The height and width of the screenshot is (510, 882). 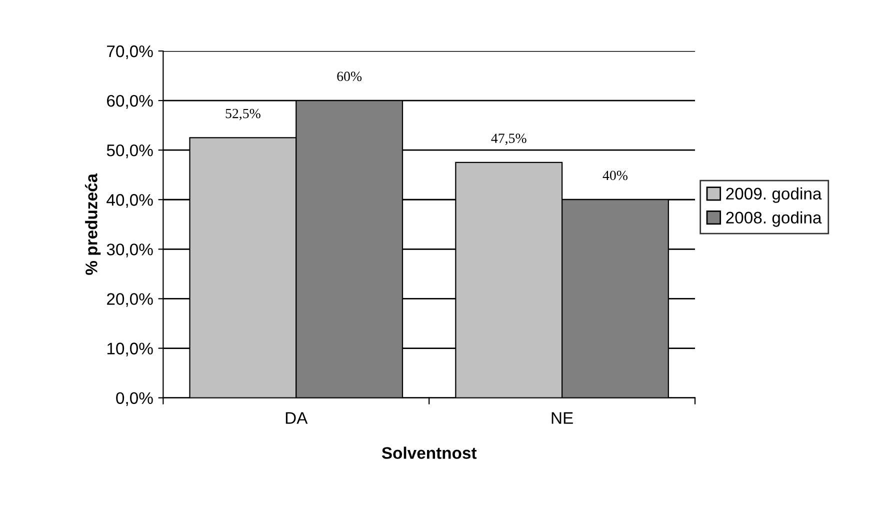 What do you see at coordinates (129, 151) in the screenshot?
I see `y-tick-label: 50,0%` at bounding box center [129, 151].